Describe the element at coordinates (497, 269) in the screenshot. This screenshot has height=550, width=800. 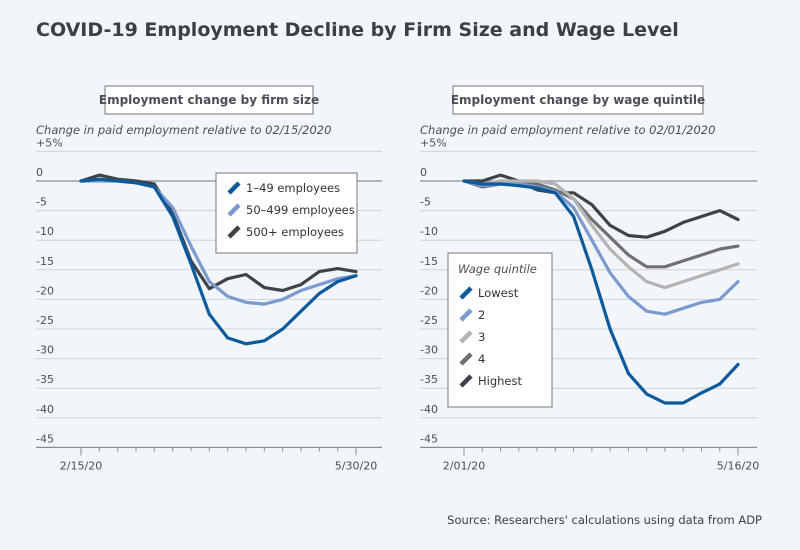
I see `legend-title: Wage quintile` at that location.